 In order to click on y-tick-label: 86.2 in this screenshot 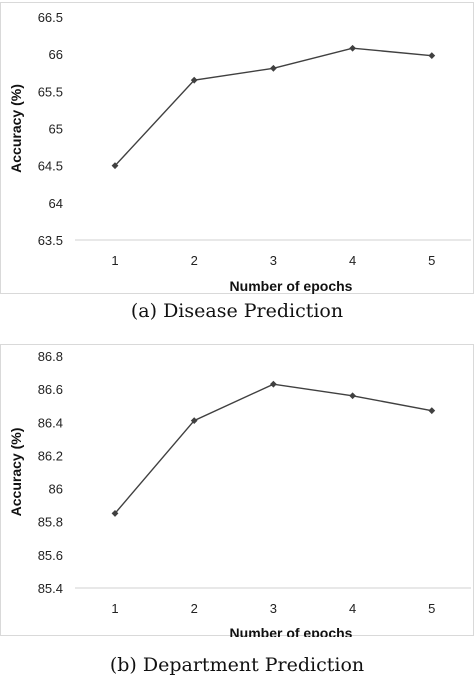, I will do `click(50, 455)`.